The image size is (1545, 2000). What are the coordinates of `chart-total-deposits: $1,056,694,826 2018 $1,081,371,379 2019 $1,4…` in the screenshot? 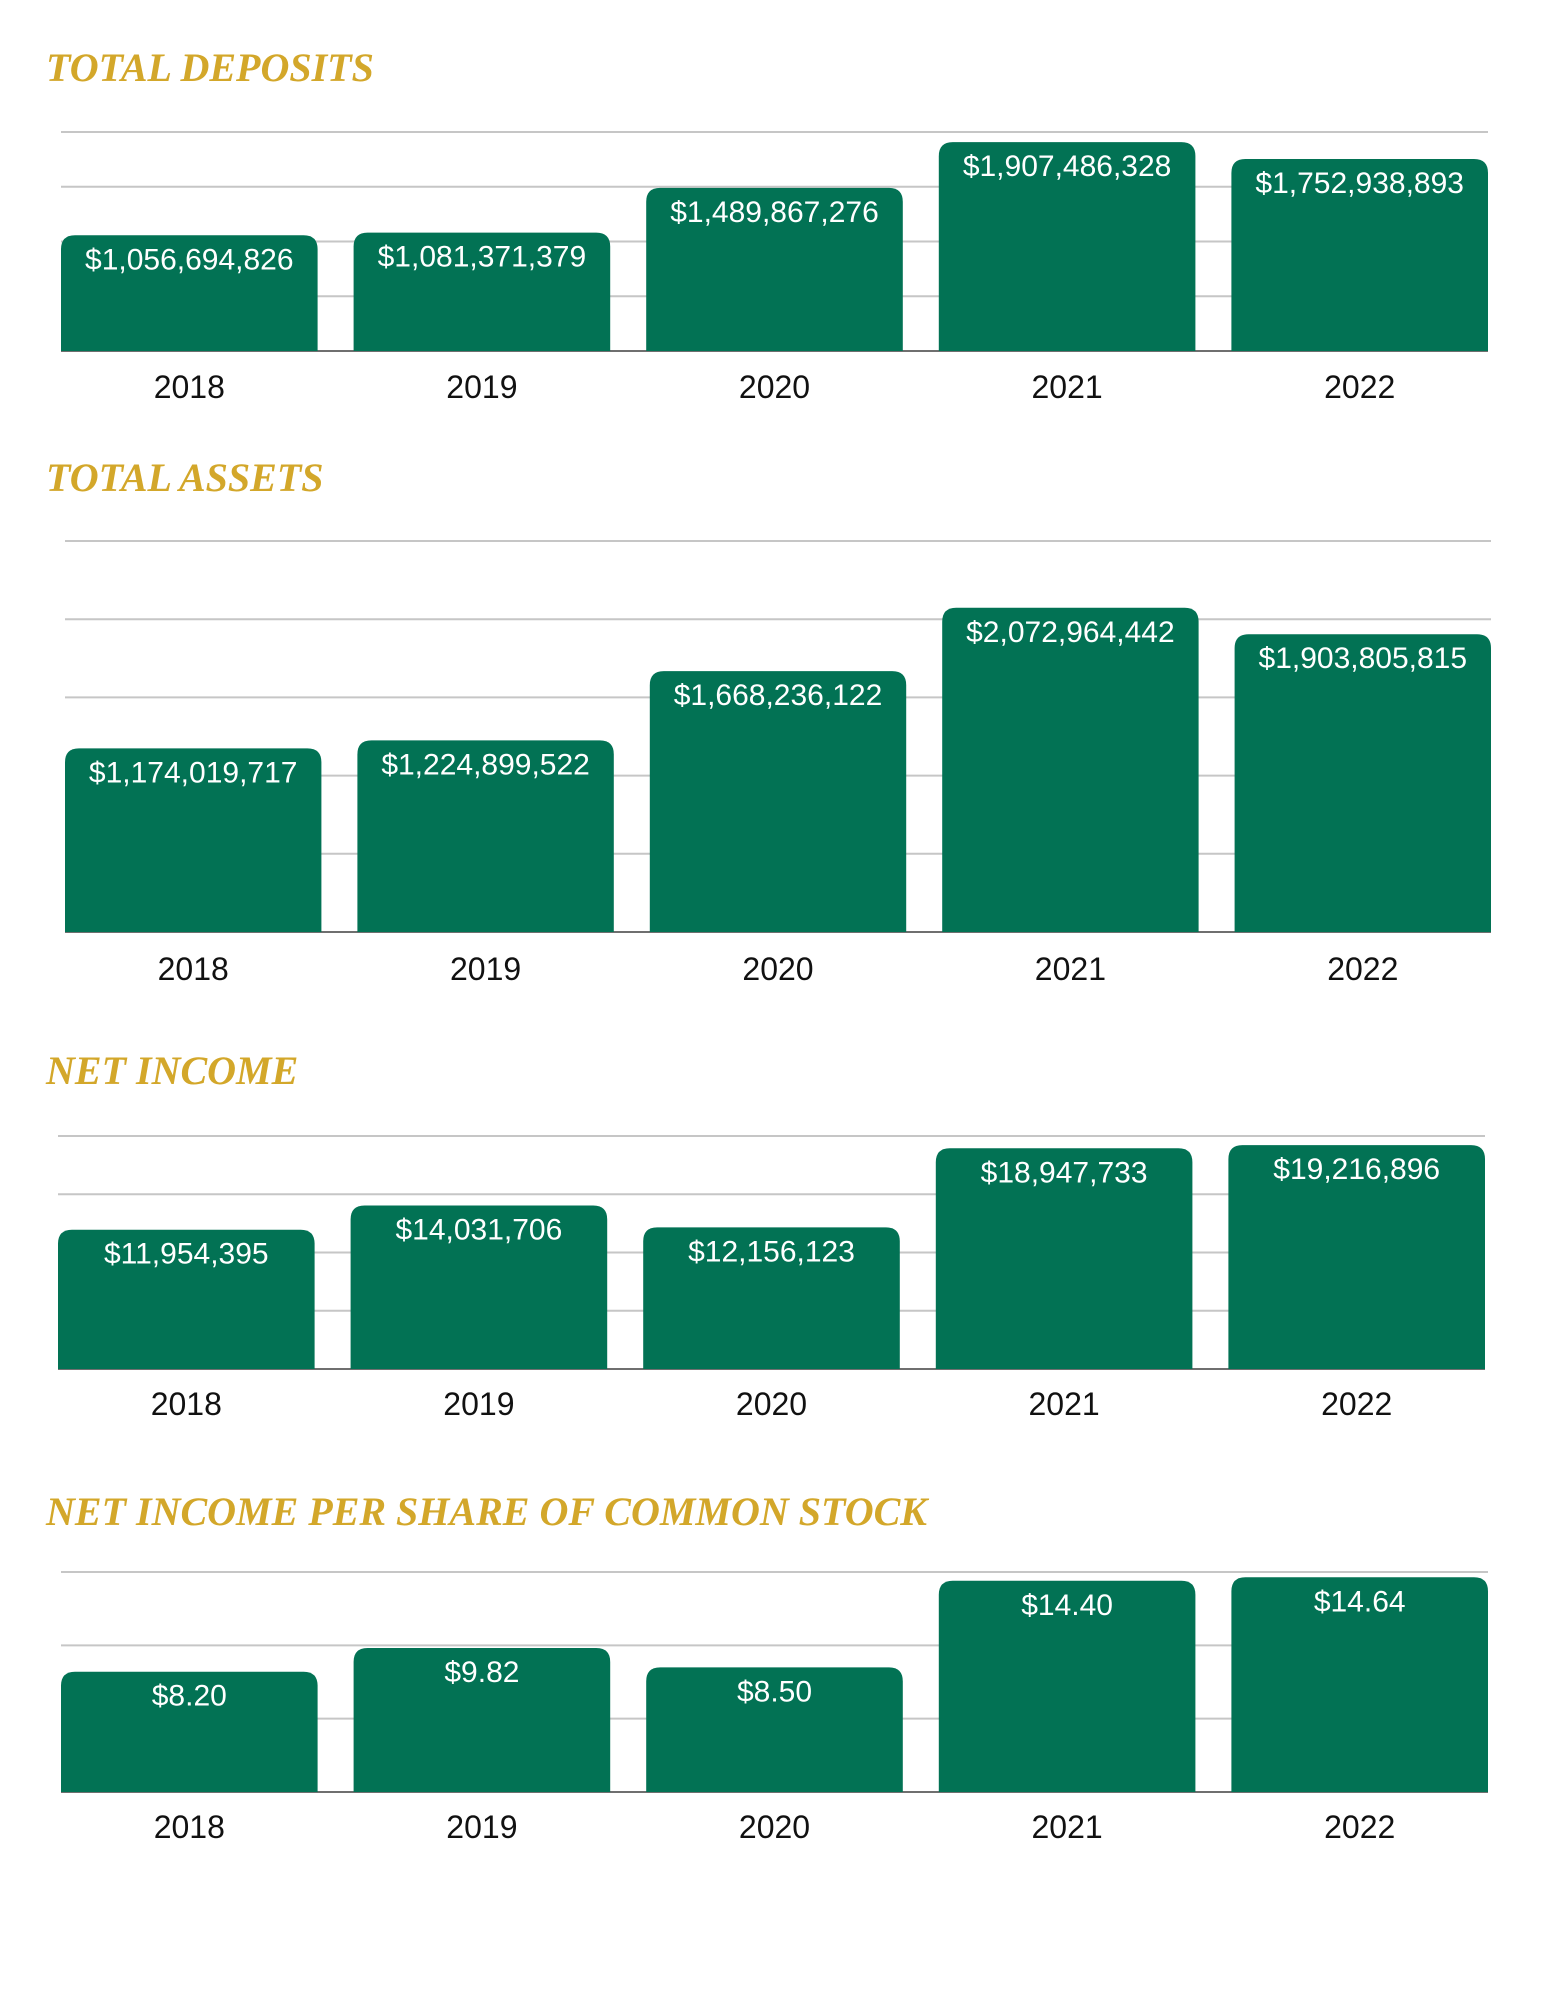 It's located at (774, 268).